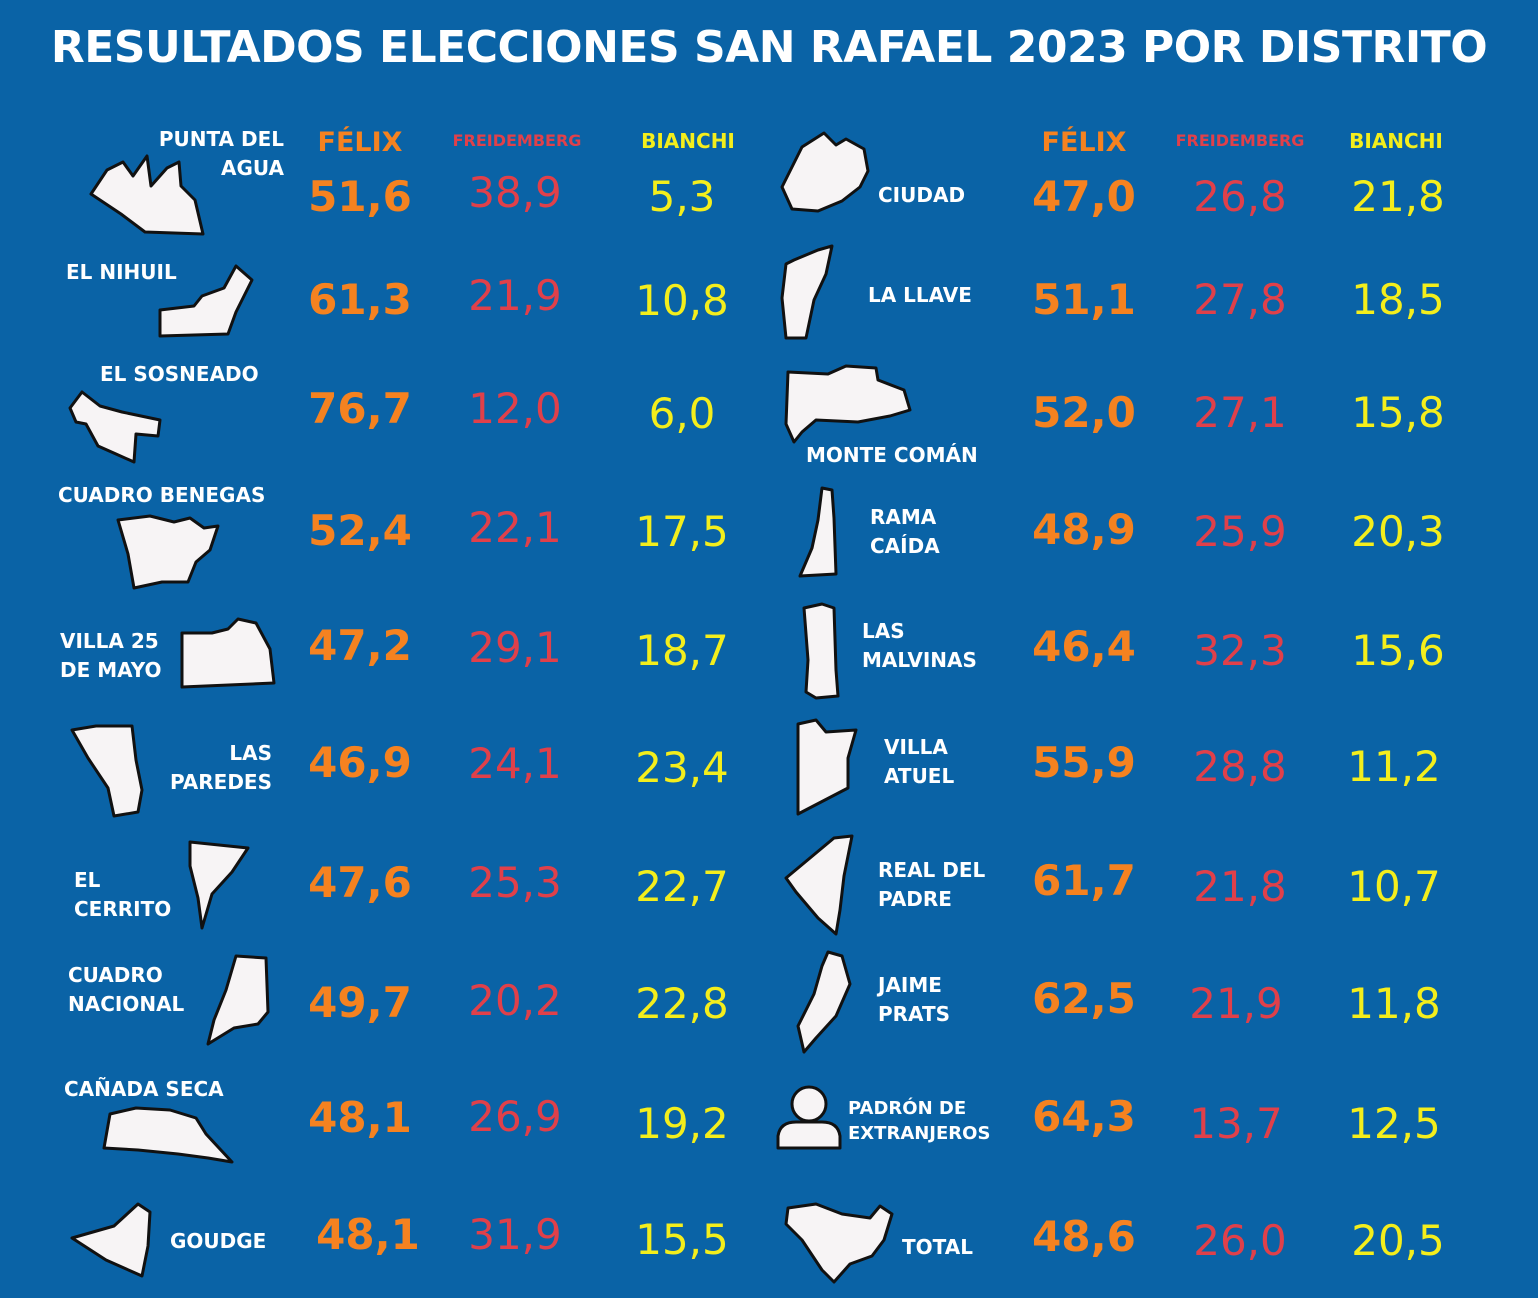  What do you see at coordinates (1240, 196) in the screenshot?
I see `freidemberg-value: 26,8` at bounding box center [1240, 196].